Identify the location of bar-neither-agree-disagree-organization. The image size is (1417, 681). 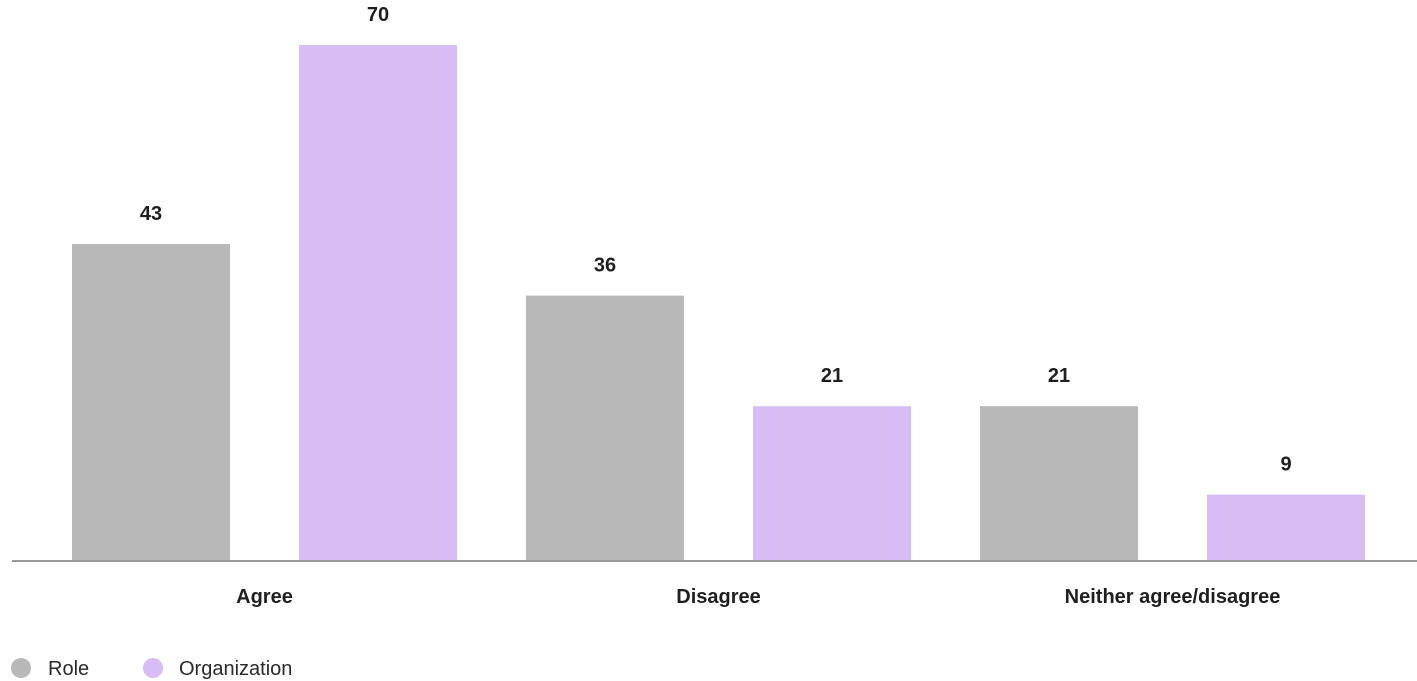
(1286, 527).